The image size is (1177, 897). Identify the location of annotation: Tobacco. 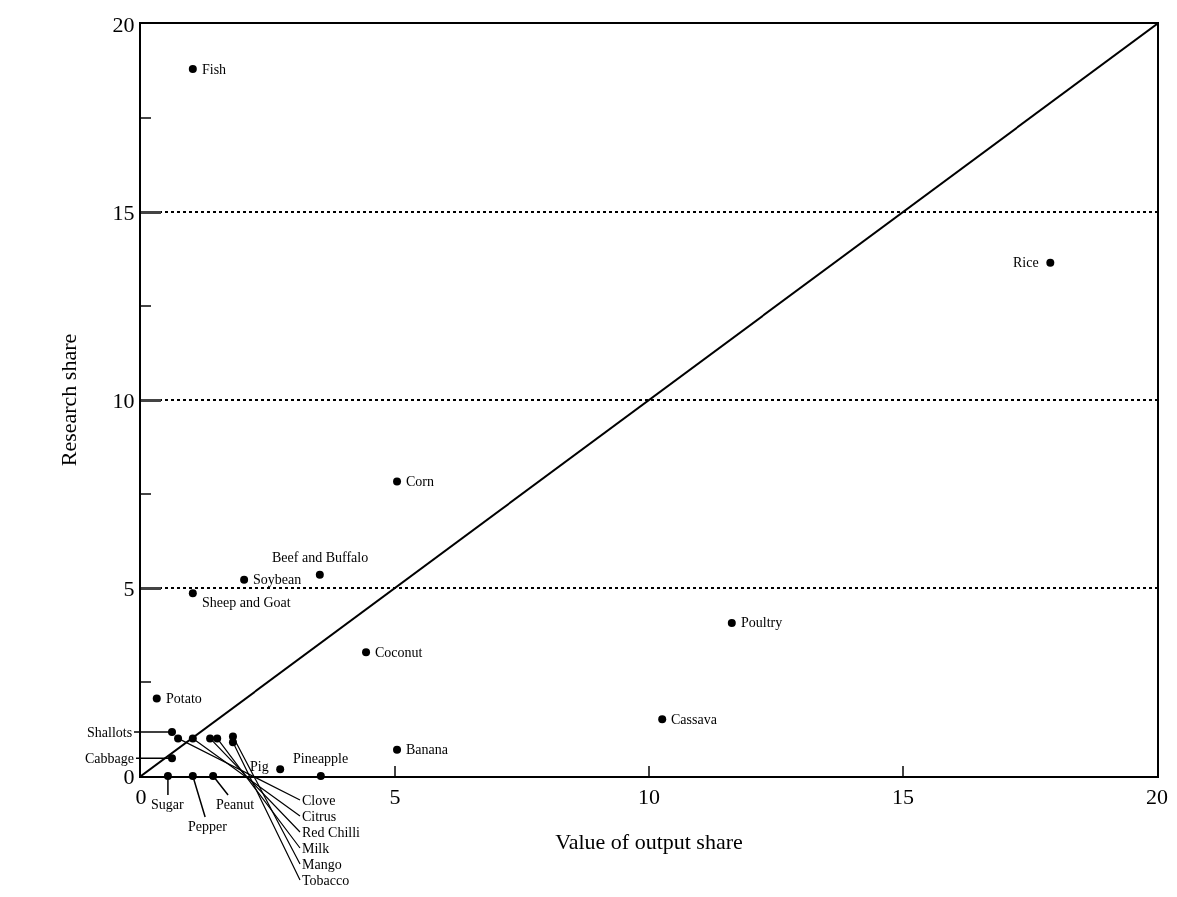
(326, 880).